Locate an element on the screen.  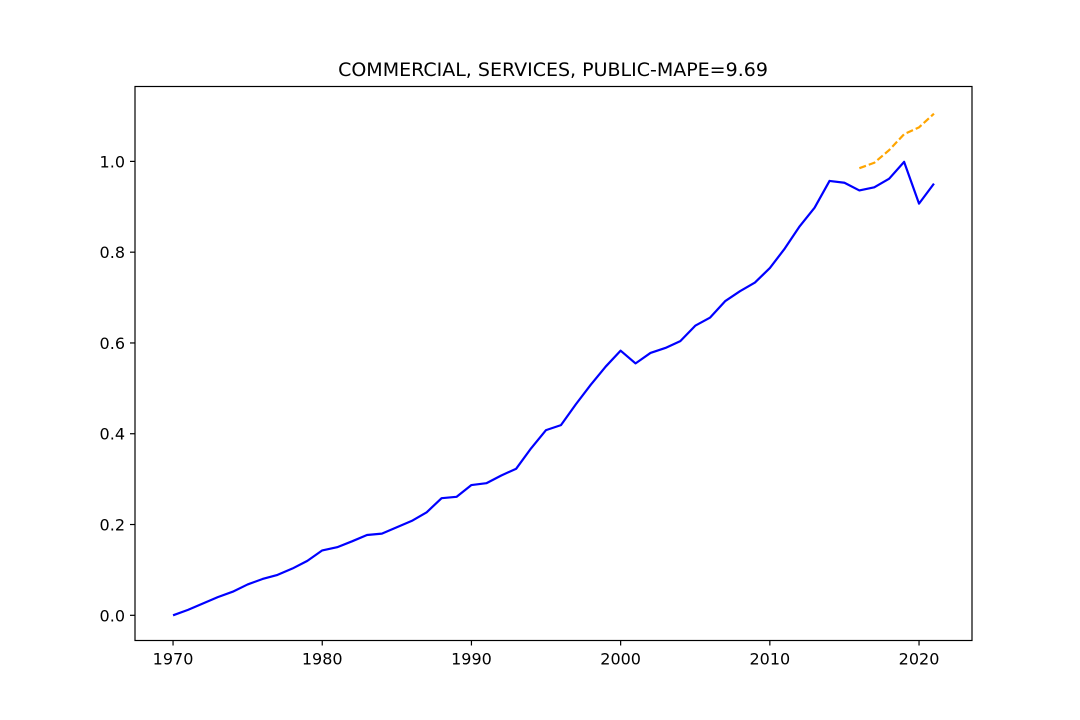
x-axis-ticks: 1970 1980 1990 2000 2010 2020 is located at coordinates (546, 654).